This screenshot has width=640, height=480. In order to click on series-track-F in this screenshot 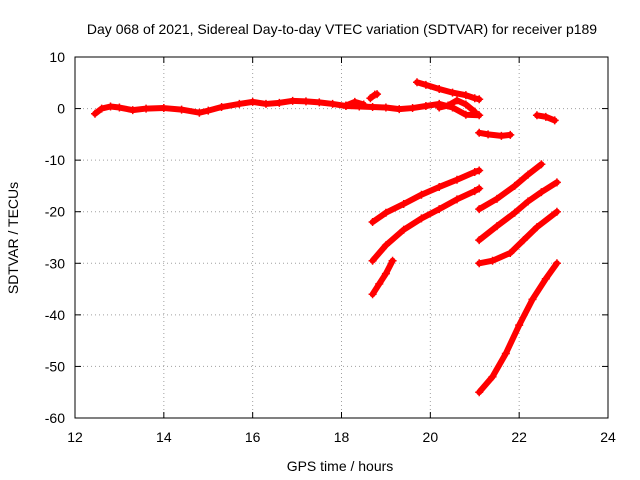, I will do `click(518, 237)`.